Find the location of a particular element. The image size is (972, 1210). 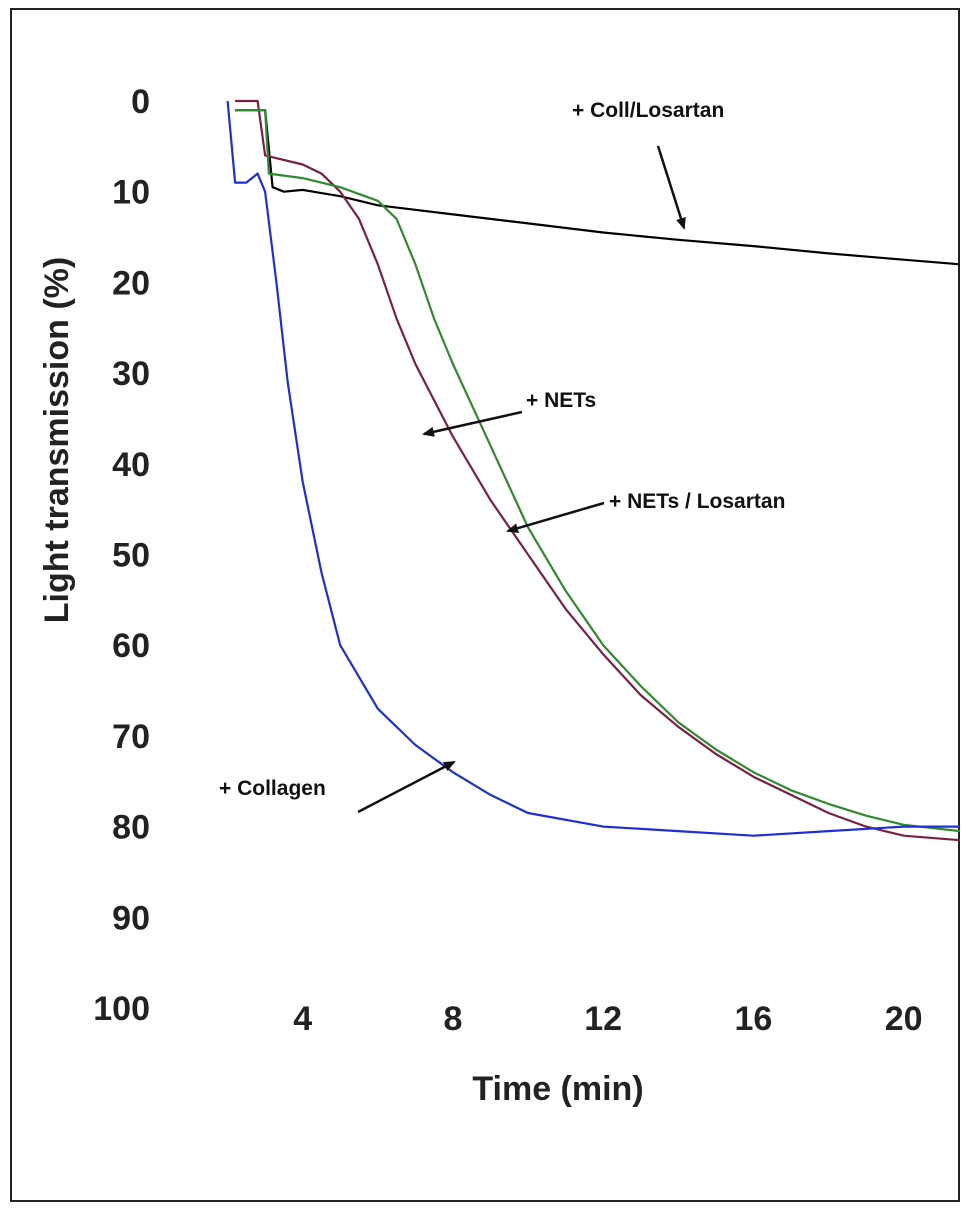

annotation-arrow-collagen is located at coordinates (406, 787).